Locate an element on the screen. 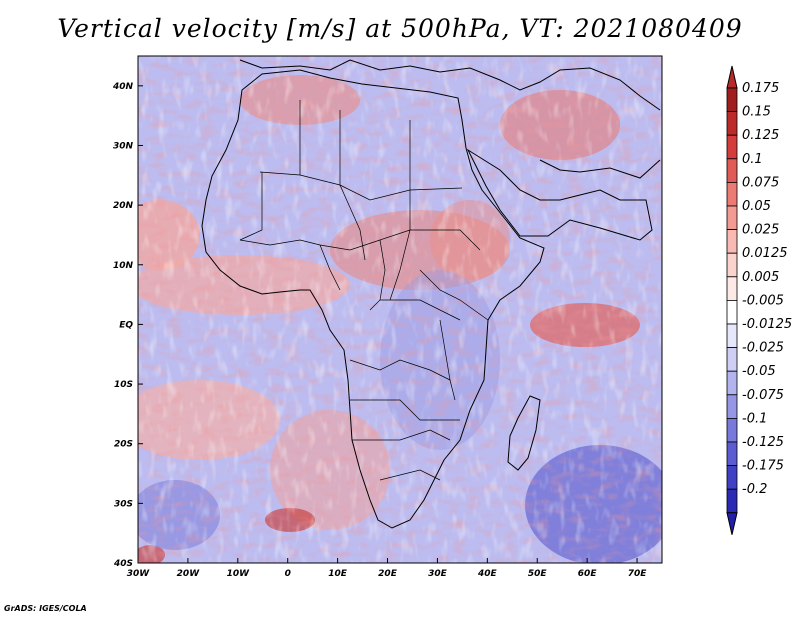  x-tick-label: 40E is located at coordinates (487, 574).